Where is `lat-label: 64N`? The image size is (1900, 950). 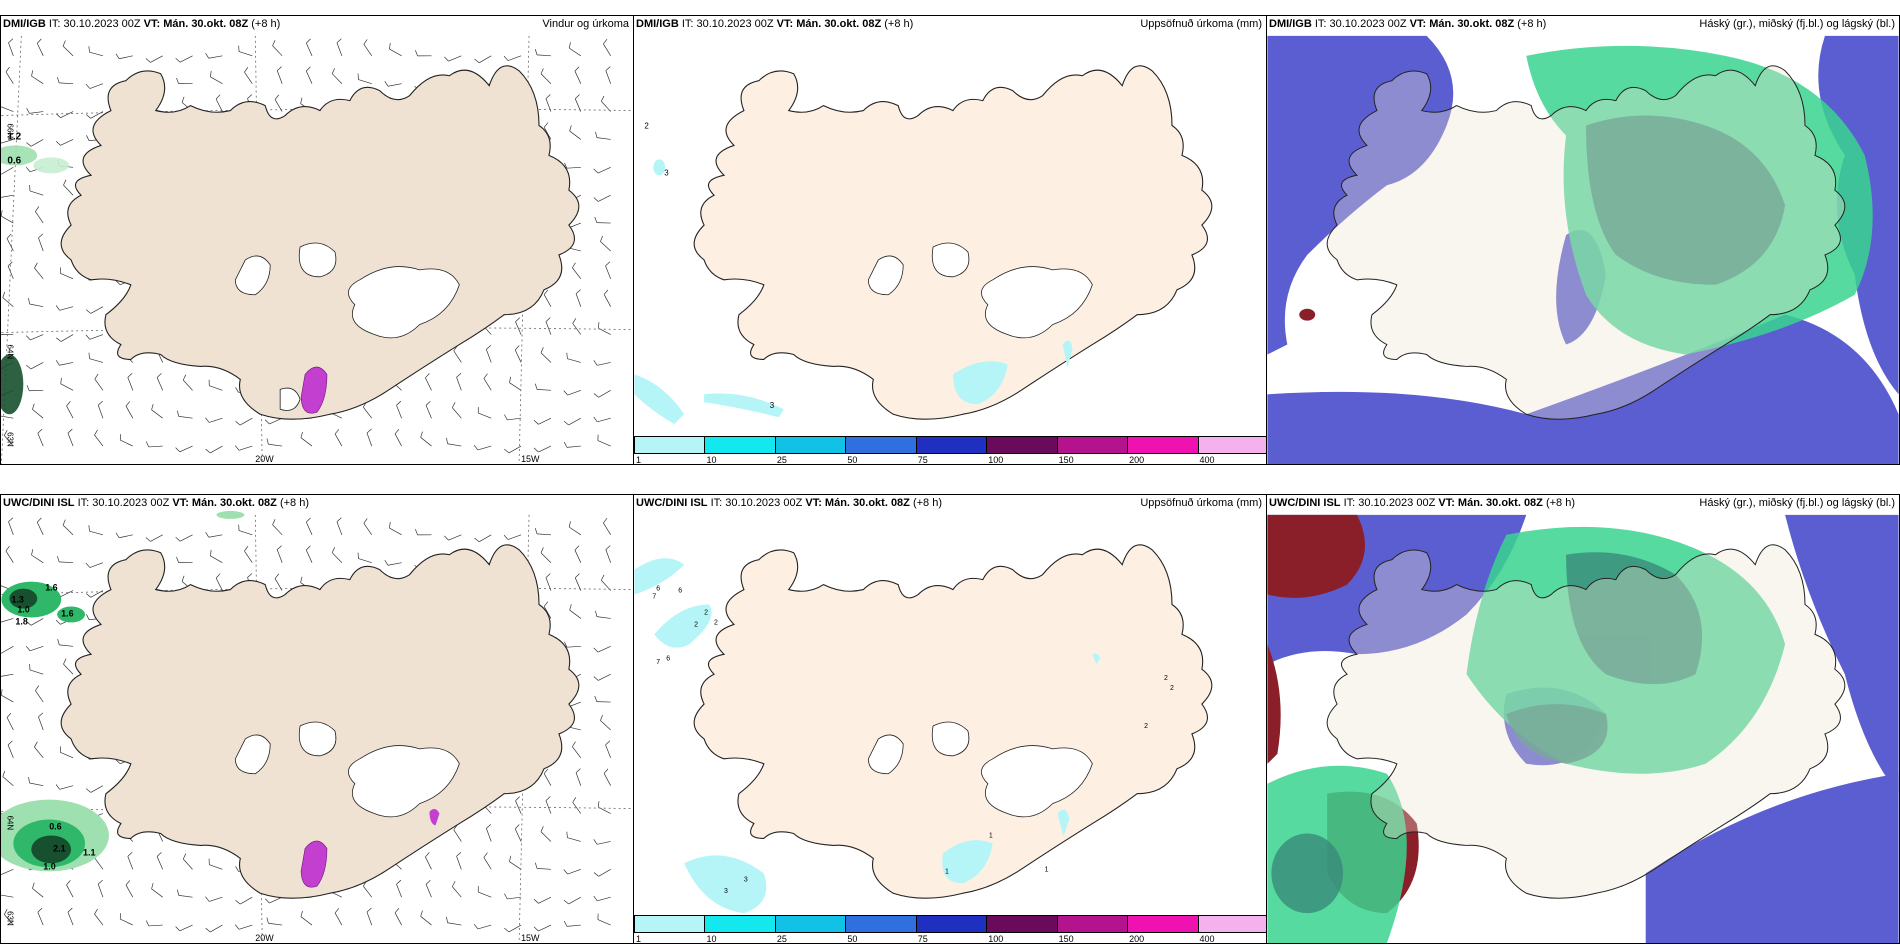 lat-label: 64N is located at coordinates (9, 352).